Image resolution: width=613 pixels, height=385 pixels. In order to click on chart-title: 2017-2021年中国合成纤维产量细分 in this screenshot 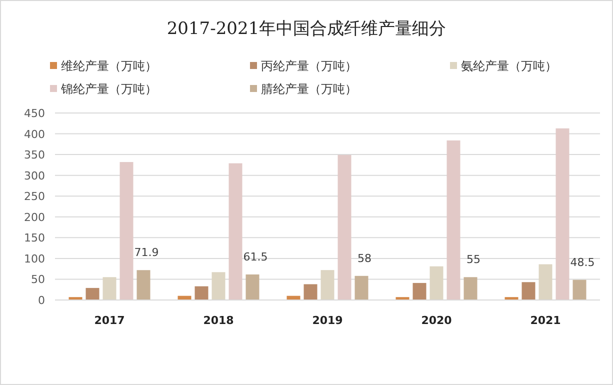, I will do `click(306, 29)`.